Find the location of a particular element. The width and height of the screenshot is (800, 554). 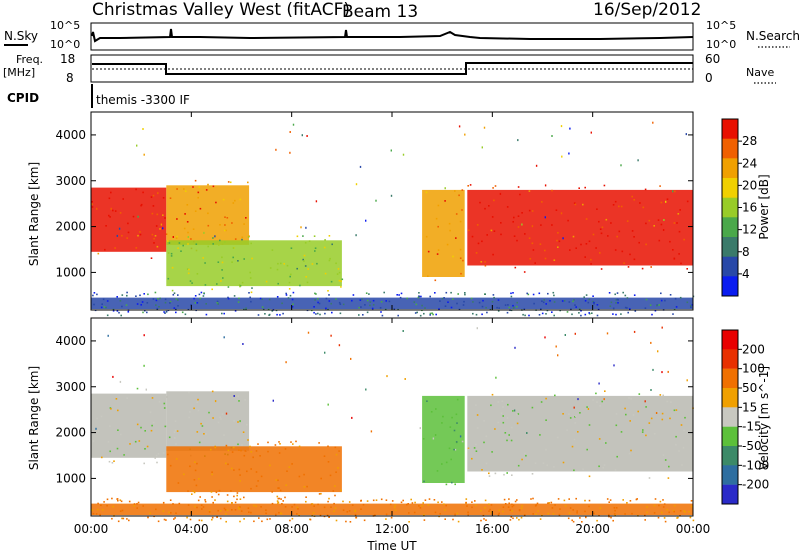

power-region-3-speck is located at coordinates (435, 280).